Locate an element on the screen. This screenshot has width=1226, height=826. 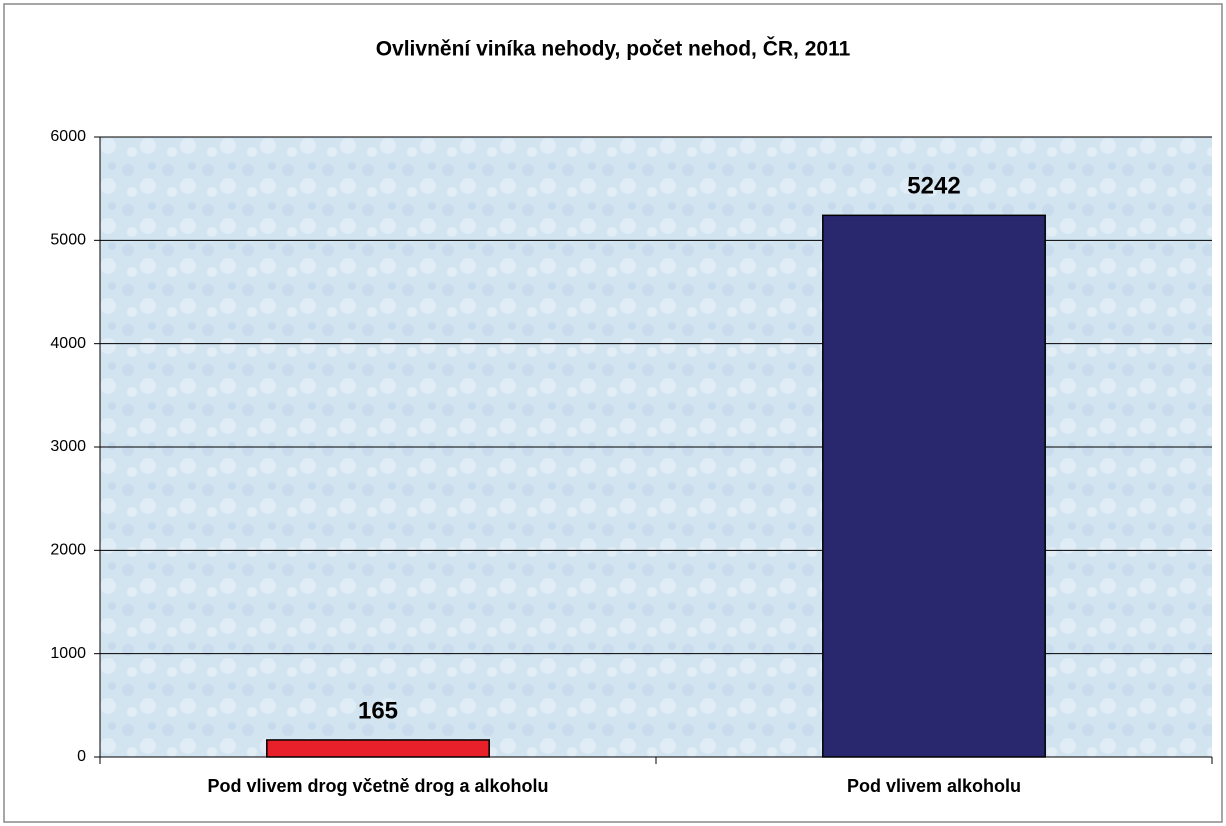
x-tick-label: Pod vlivem drog včetně drog a alkoholu is located at coordinates (377, 786).